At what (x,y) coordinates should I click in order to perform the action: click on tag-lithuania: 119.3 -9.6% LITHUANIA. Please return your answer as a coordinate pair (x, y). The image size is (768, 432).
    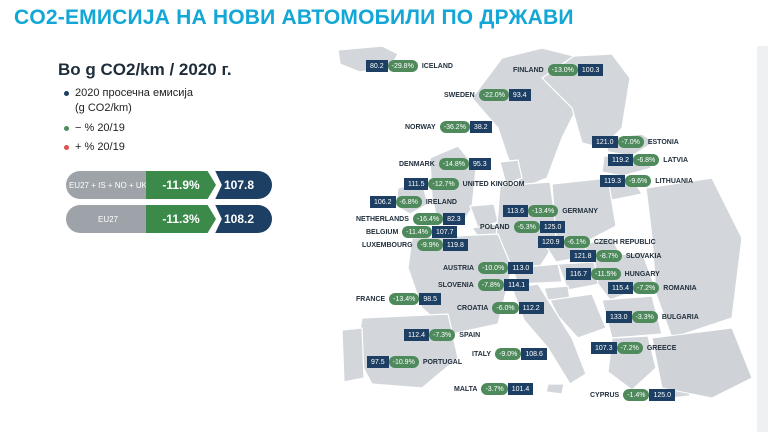
    Looking at the image, I should click on (646, 181).